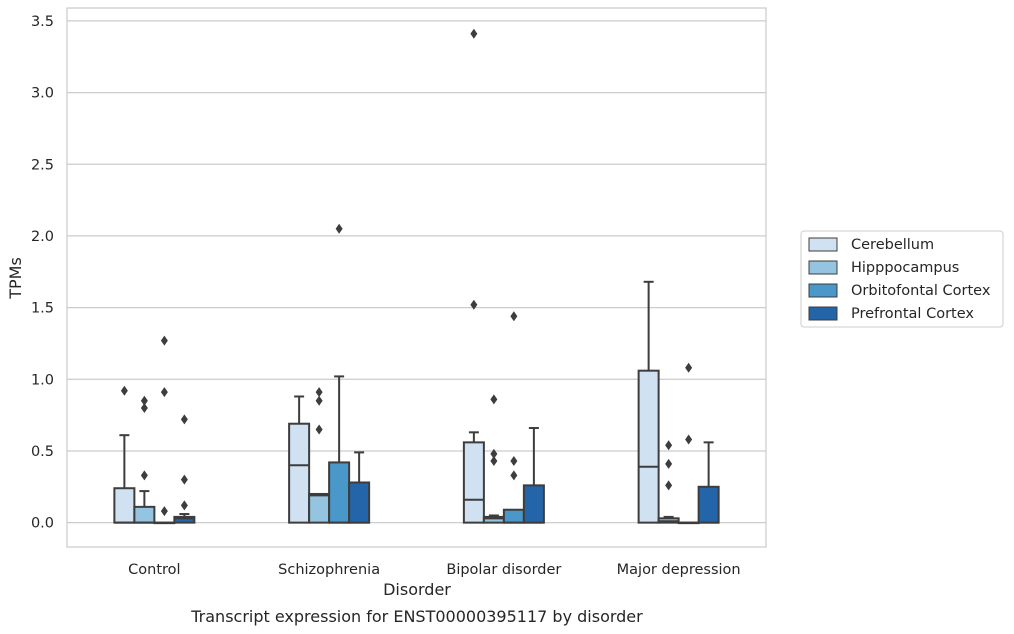  Describe the element at coordinates (329, 570) in the screenshot. I see `x-tick-label: Schizophrenia` at that location.